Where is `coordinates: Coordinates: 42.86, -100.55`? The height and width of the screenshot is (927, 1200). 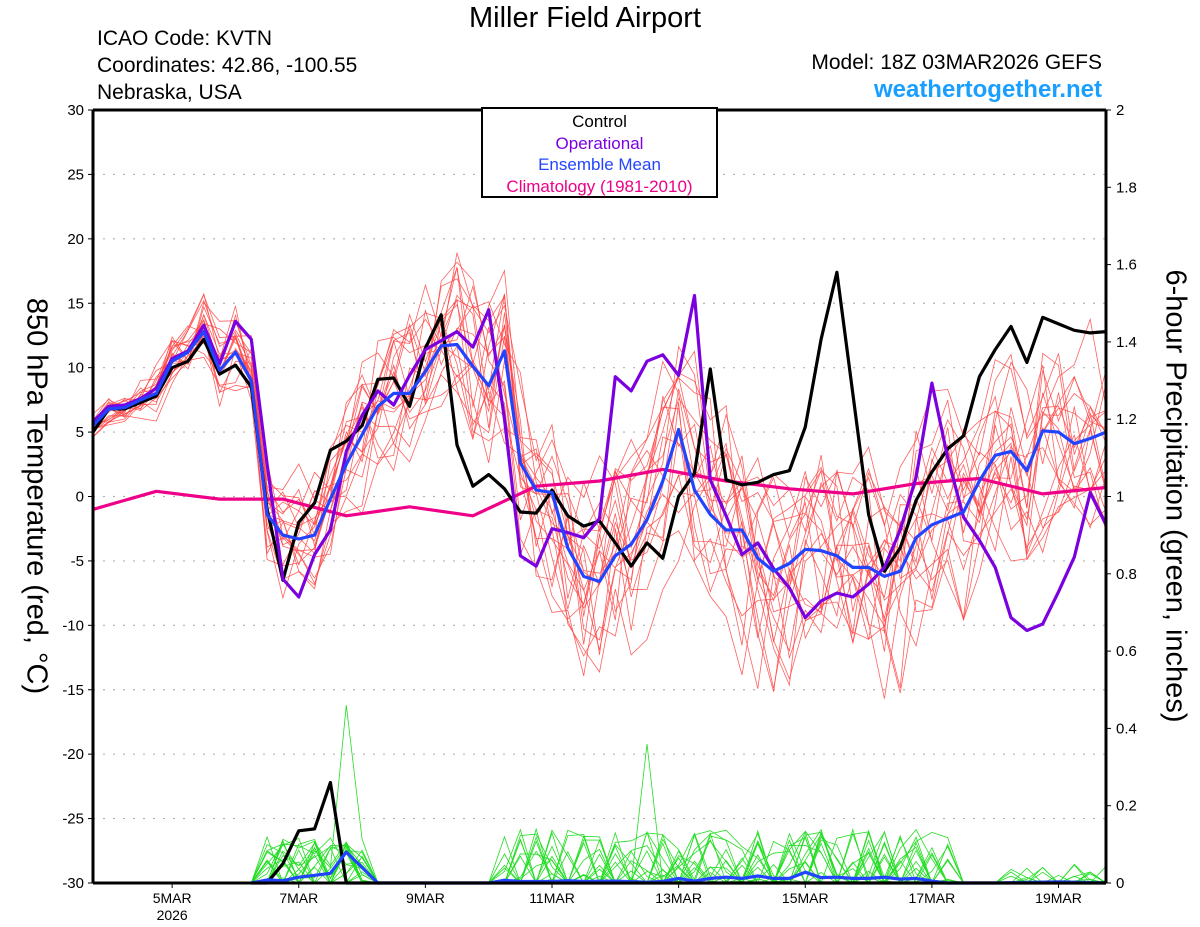
coordinates: Coordinates: 42.86, -100.55 is located at coordinates (227, 65).